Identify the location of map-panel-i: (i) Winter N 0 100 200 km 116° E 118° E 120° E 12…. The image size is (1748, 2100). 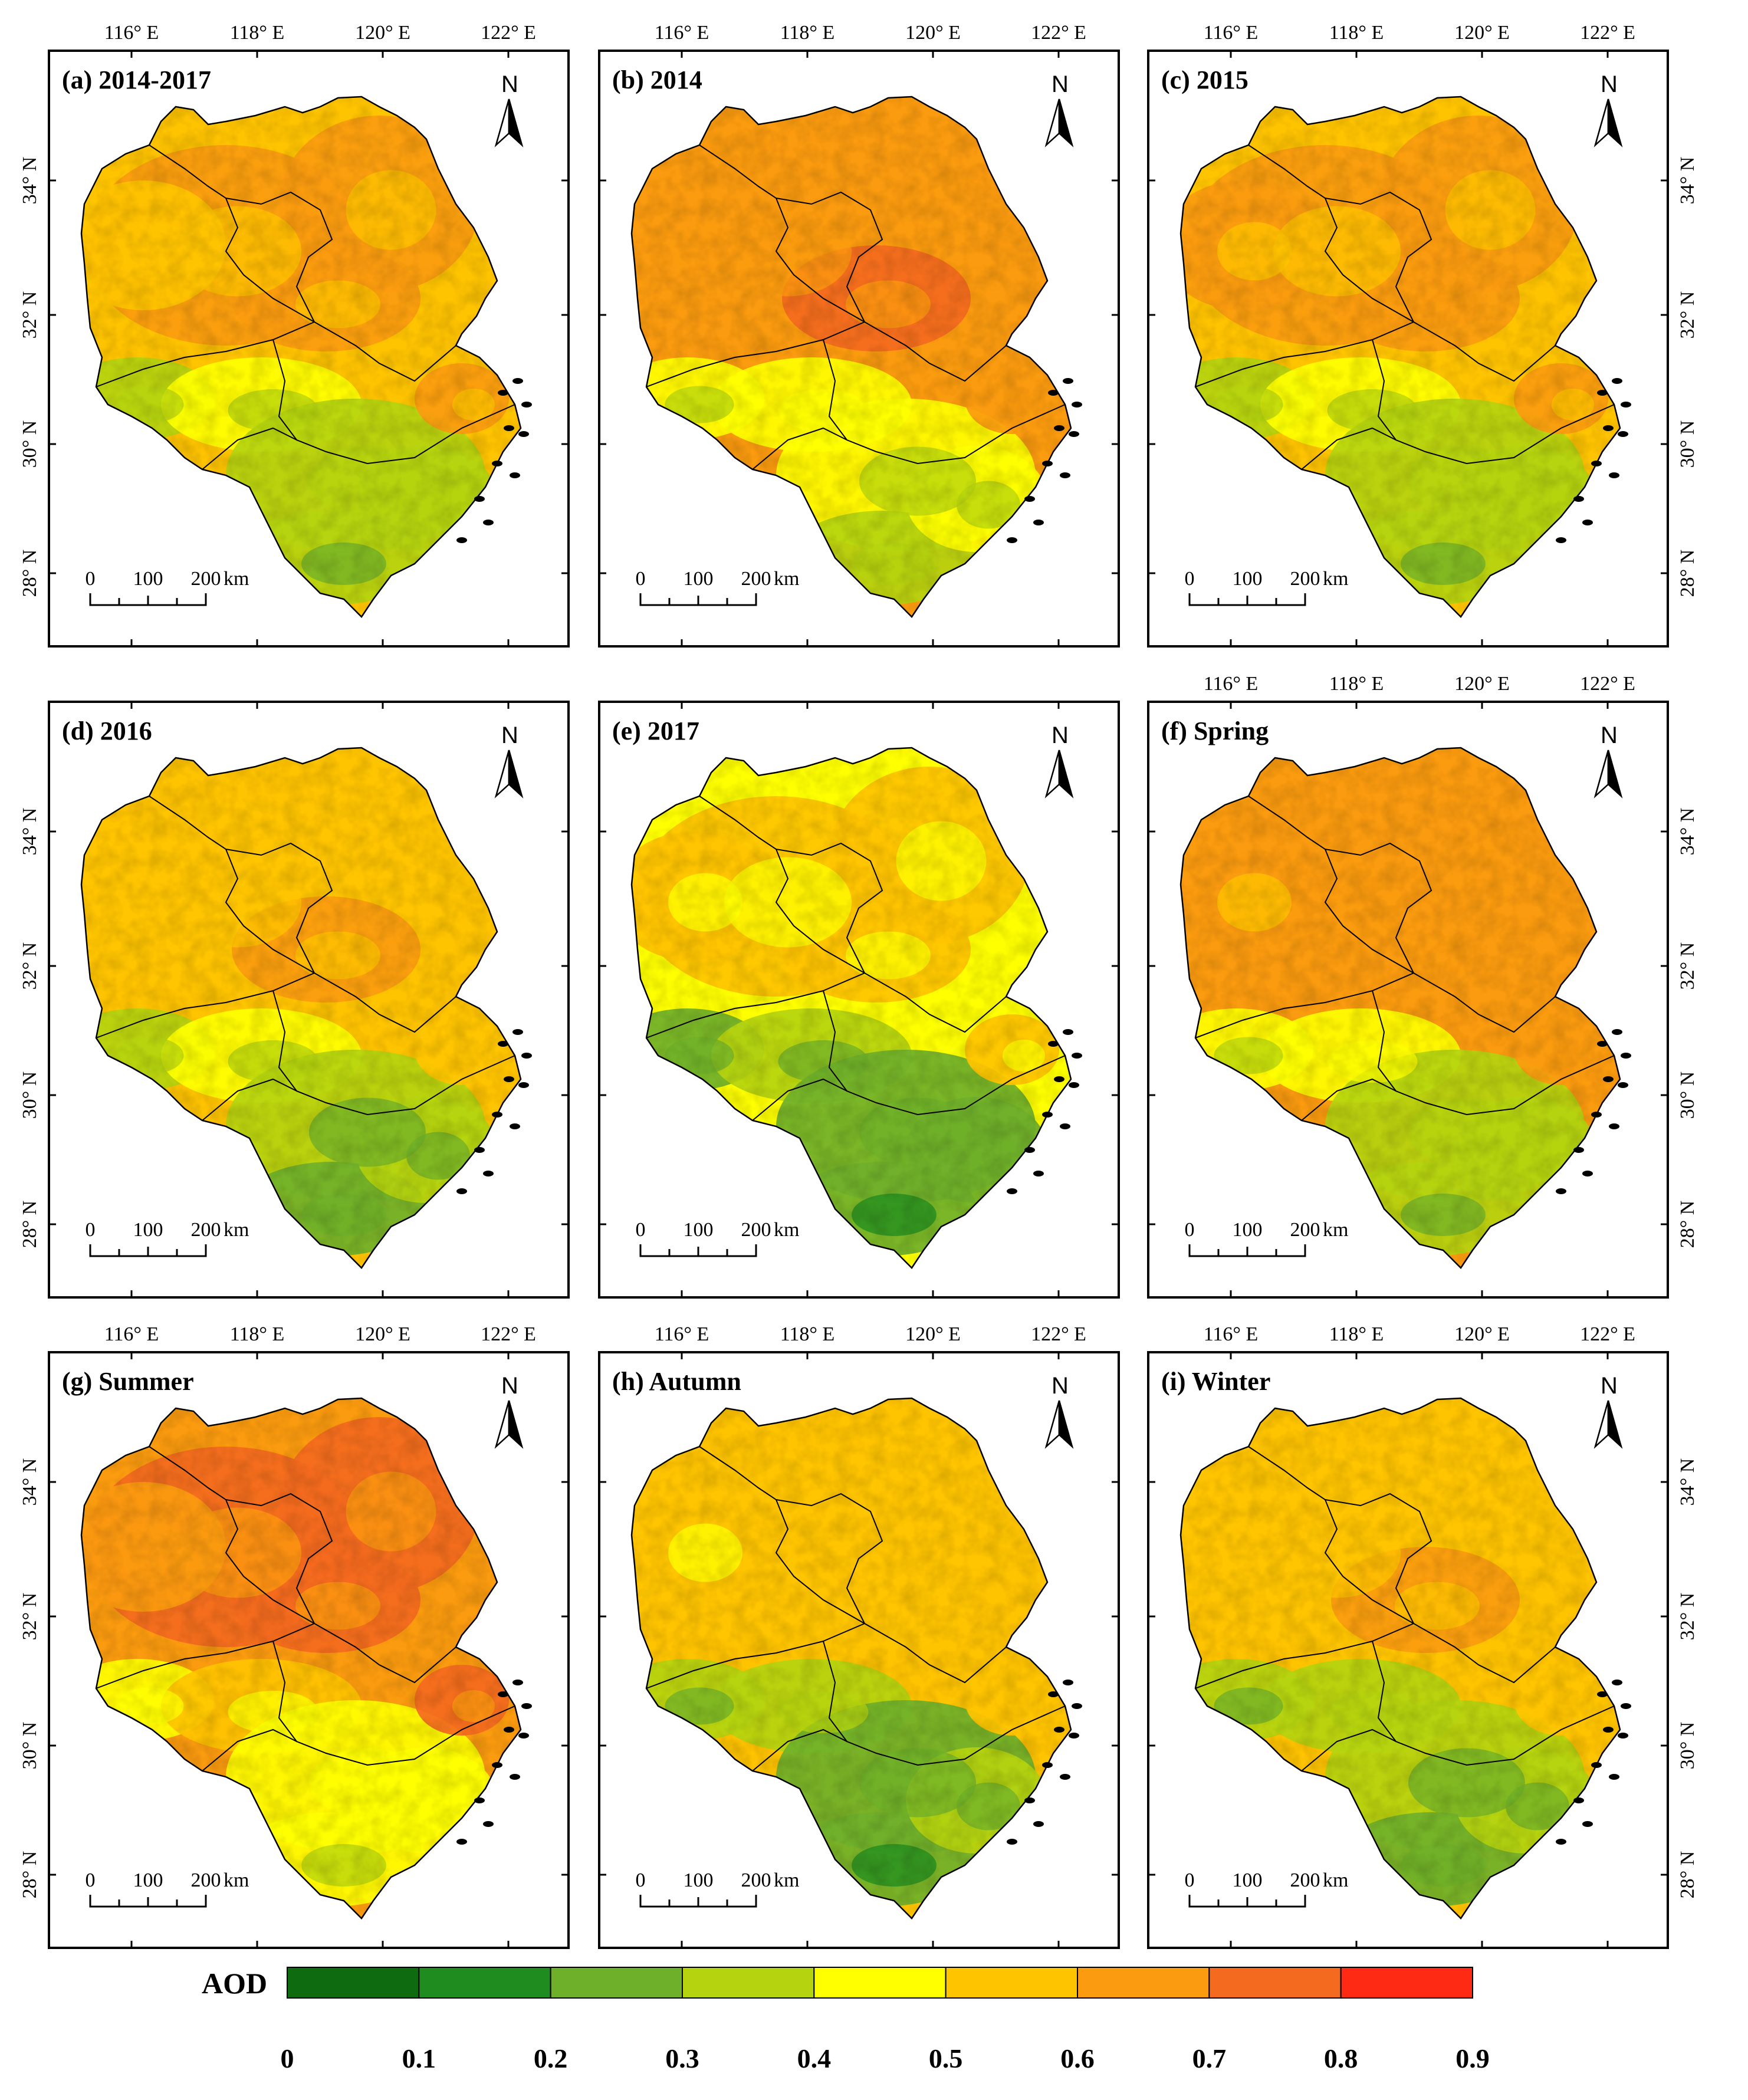
(1423, 1636).